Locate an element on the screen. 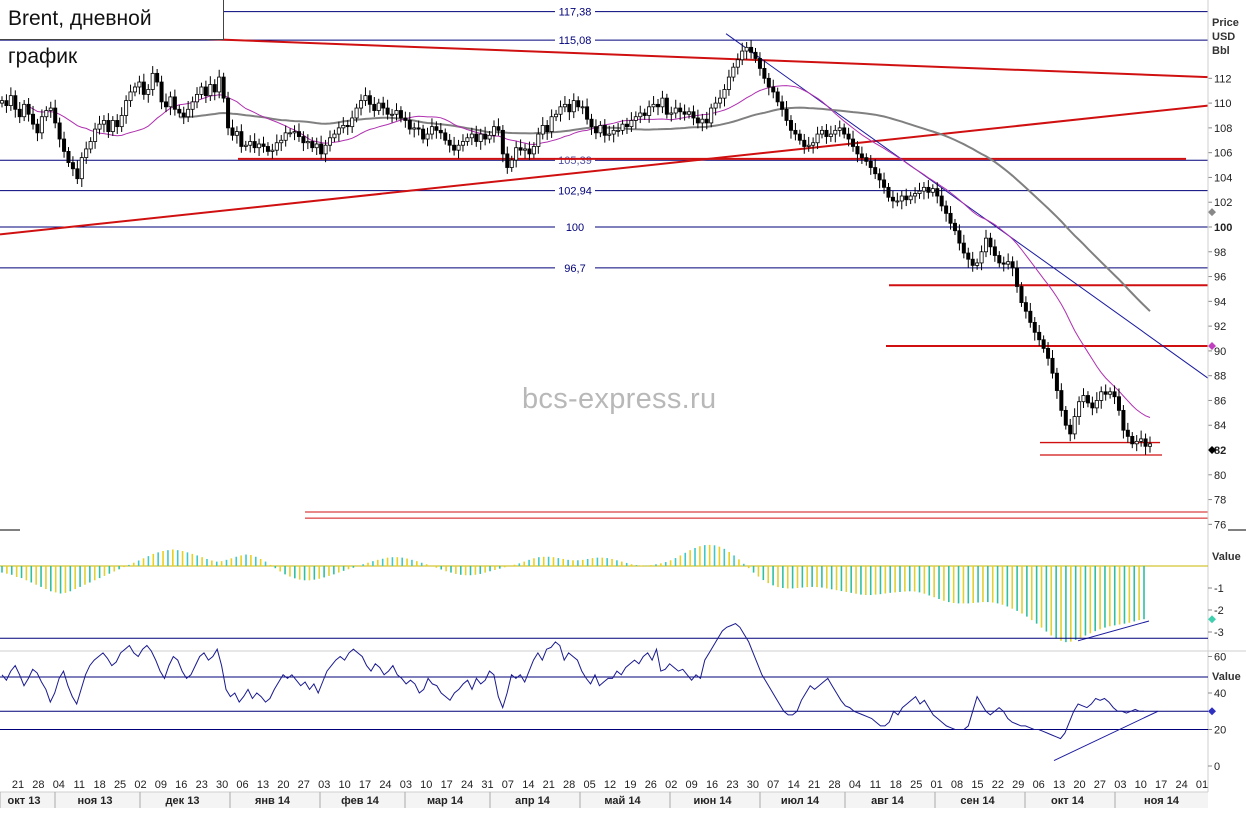 This screenshot has width=1246, height=813. day-tick-43: 18 is located at coordinates (896, 785).